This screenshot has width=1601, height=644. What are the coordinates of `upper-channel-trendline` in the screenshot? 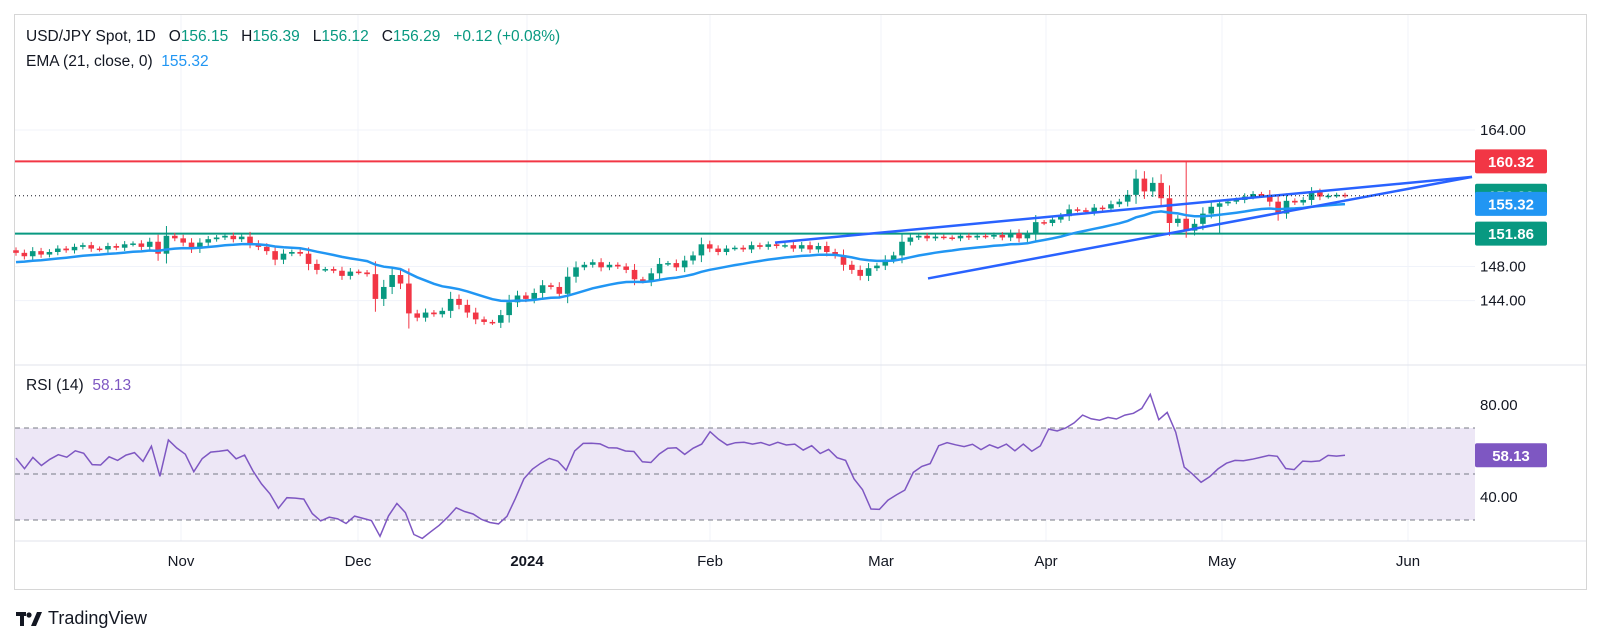 It's located at (1123, 209).